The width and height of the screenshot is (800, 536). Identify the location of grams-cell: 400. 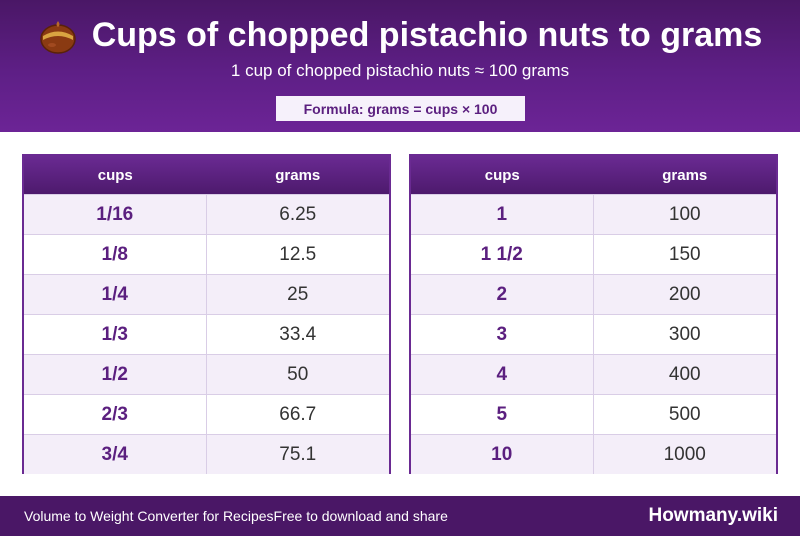
(684, 374).